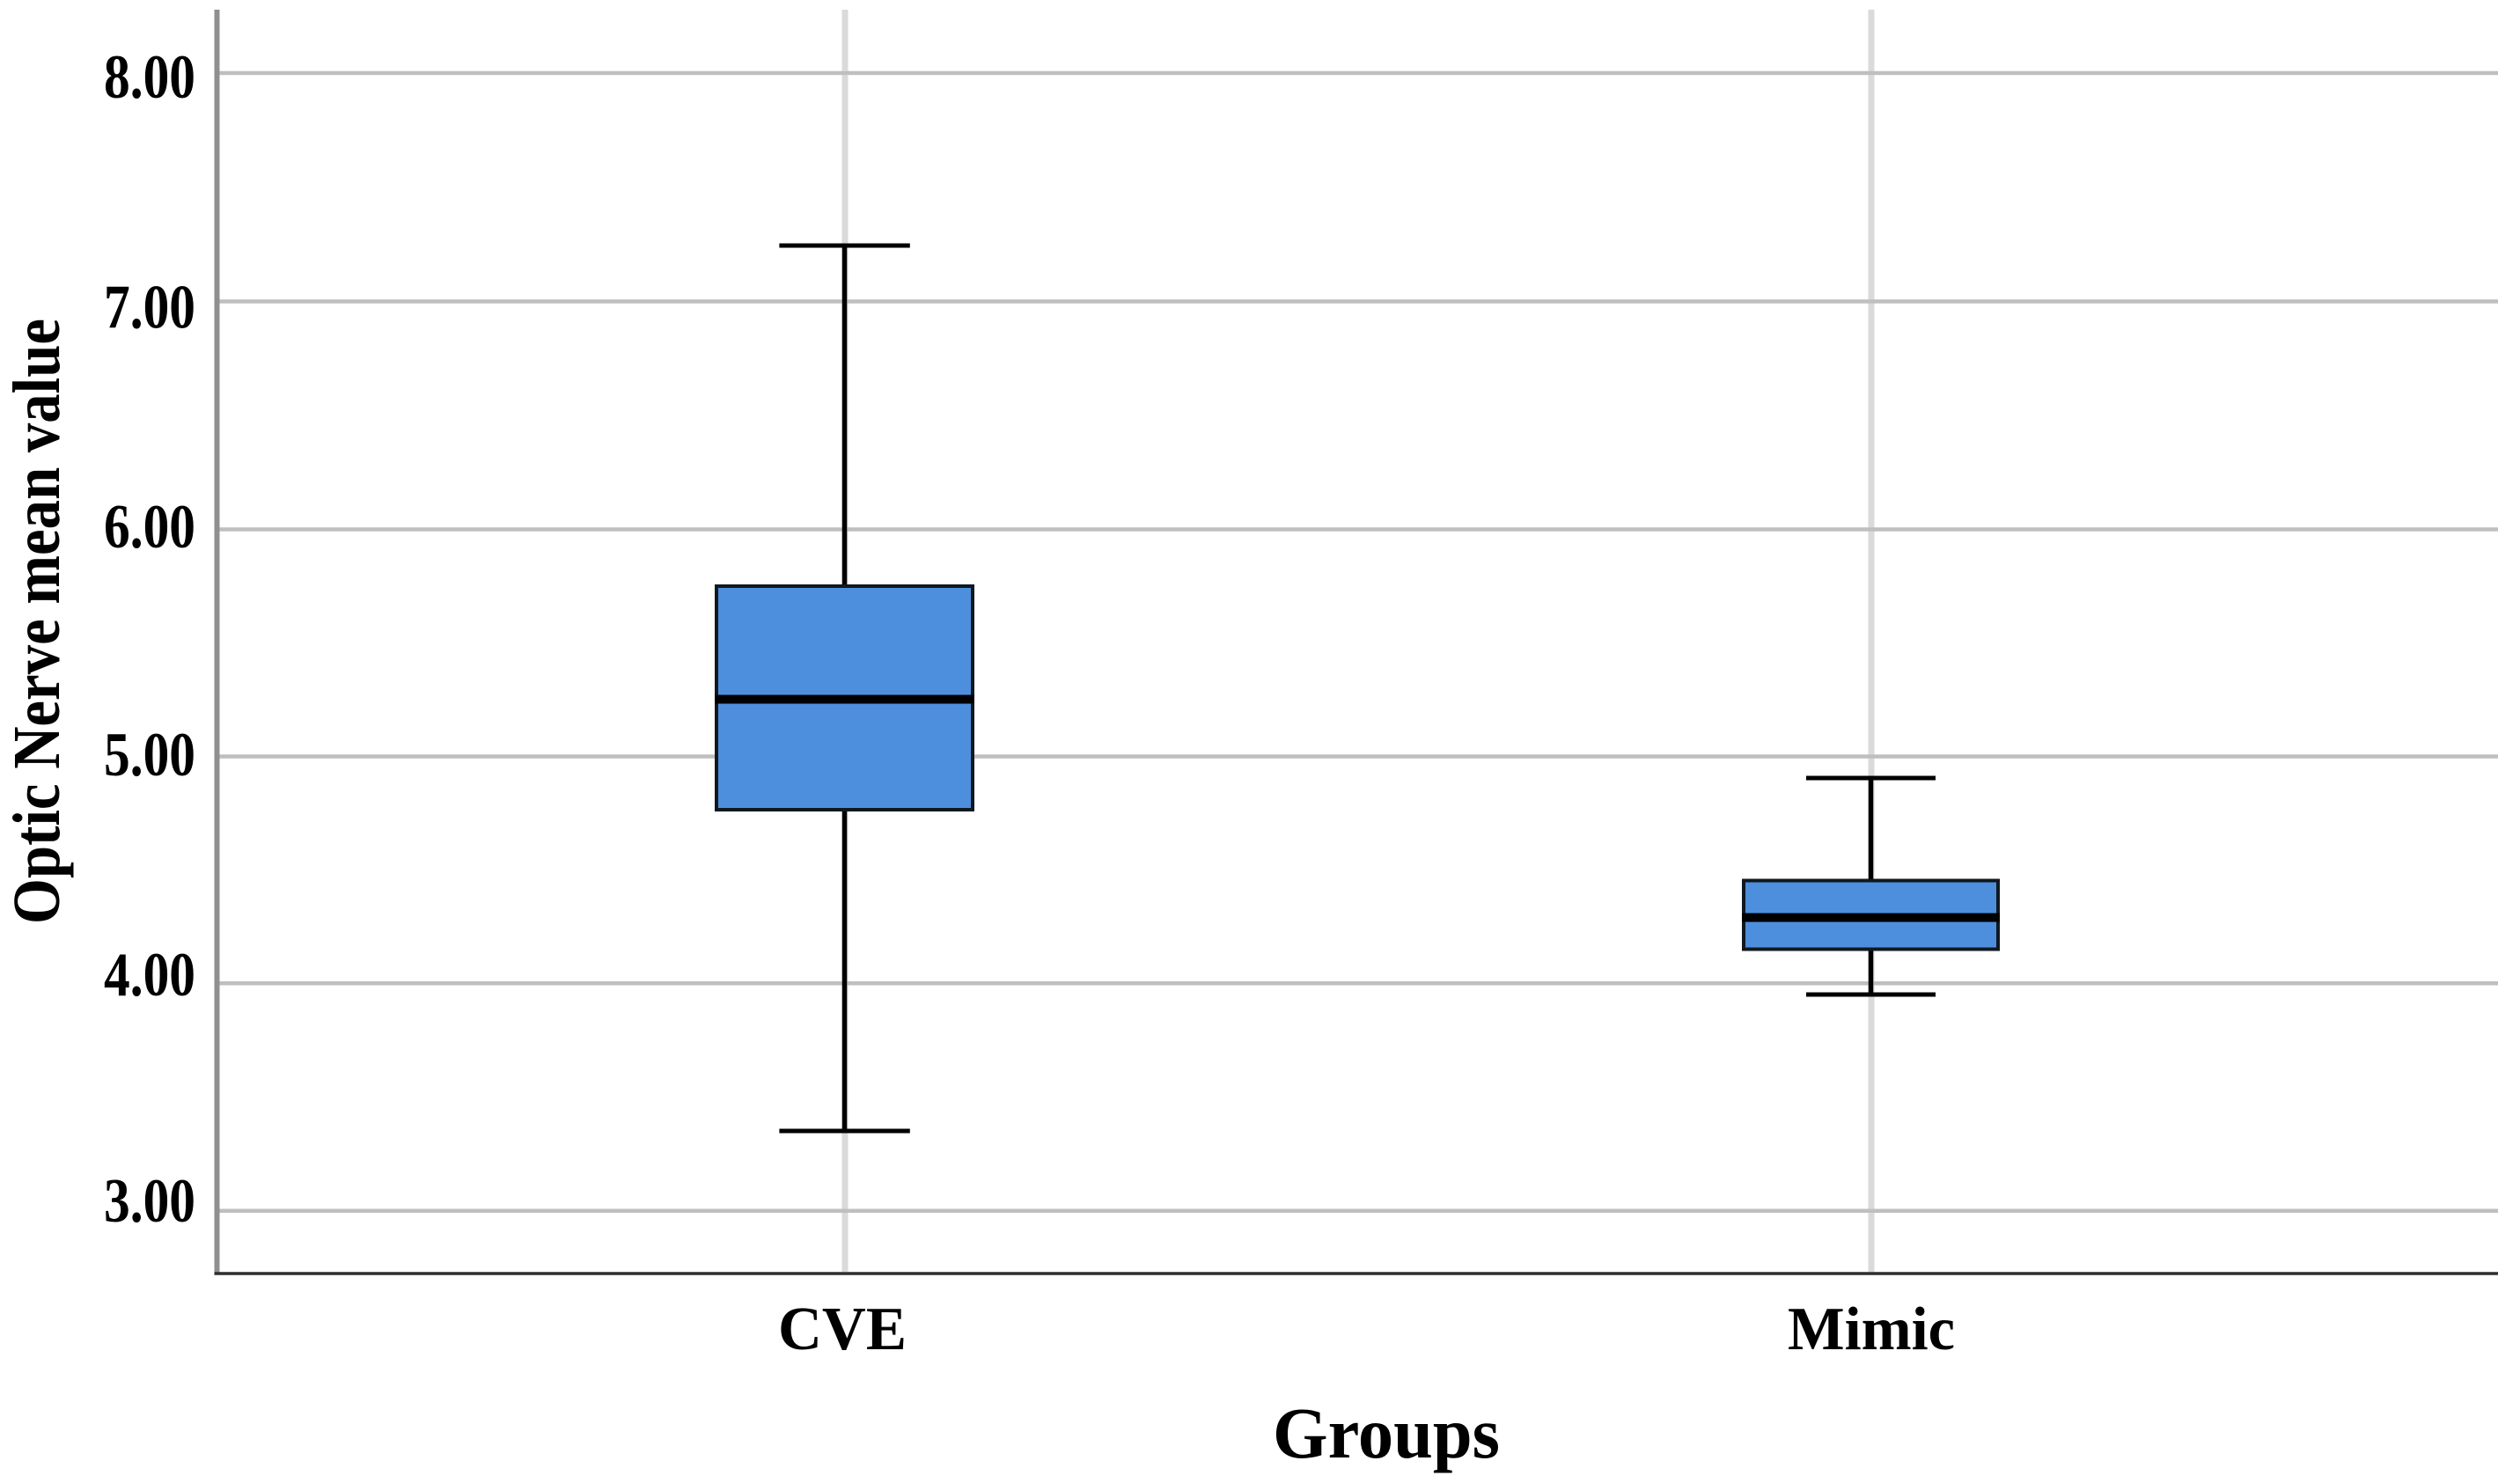 This screenshot has height=1483, width=2520. I want to click on svg-text: Optic Nerve mean value, so click(37, 622).